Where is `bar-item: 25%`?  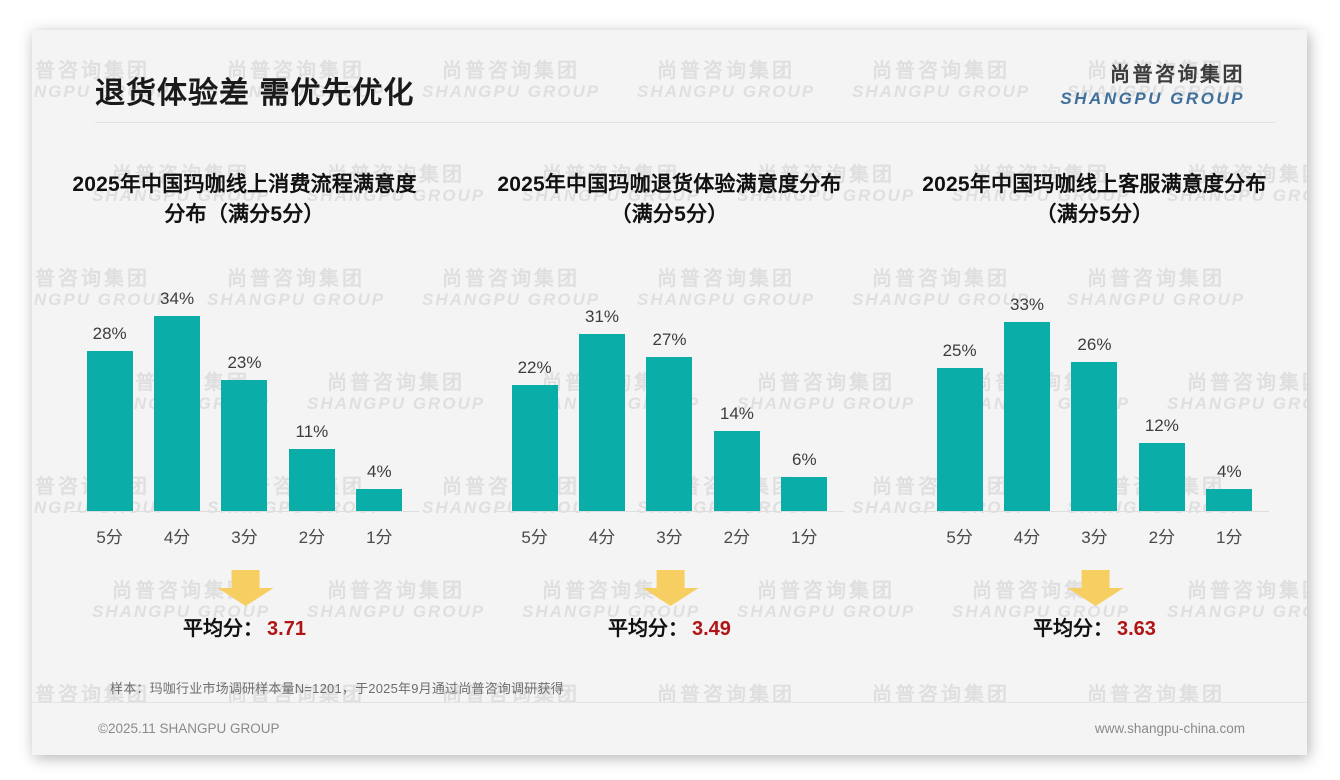 bar-item: 25% is located at coordinates (959, 381).